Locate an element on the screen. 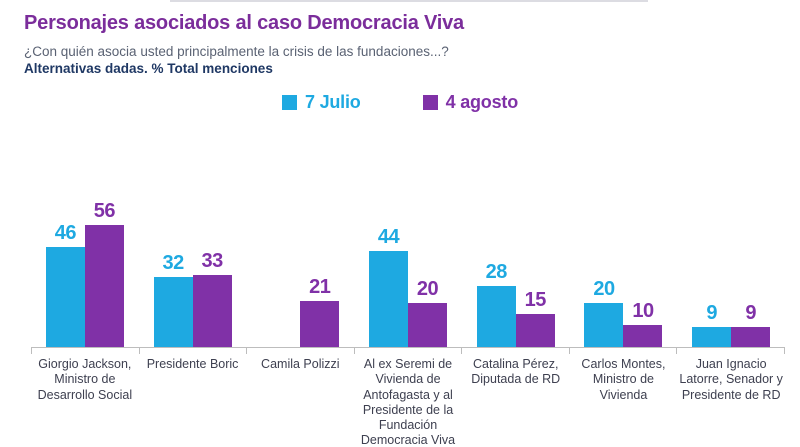  legend-label: 4 agosto is located at coordinates (482, 102).